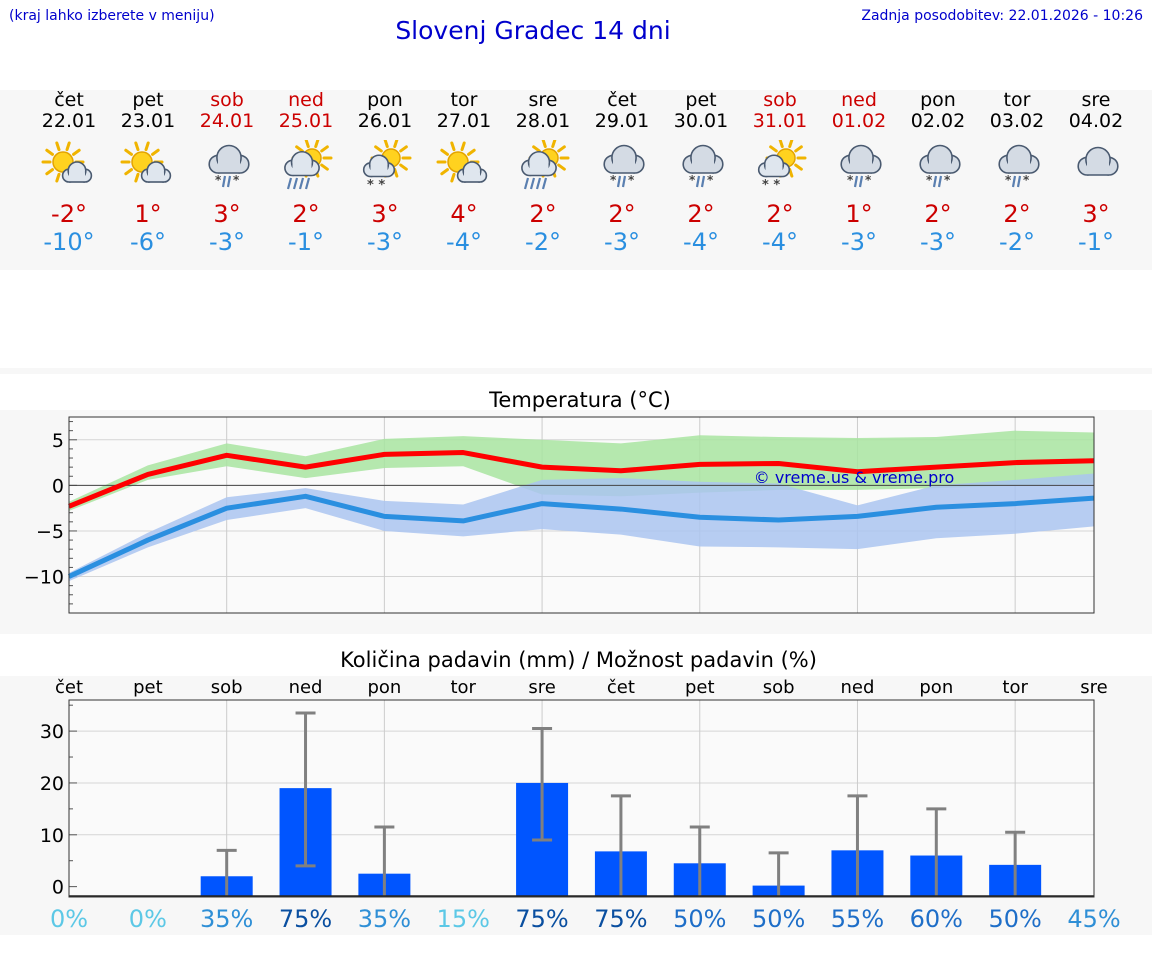 This screenshot has height=975, width=1152. I want to click on divider, so click(576, 371).